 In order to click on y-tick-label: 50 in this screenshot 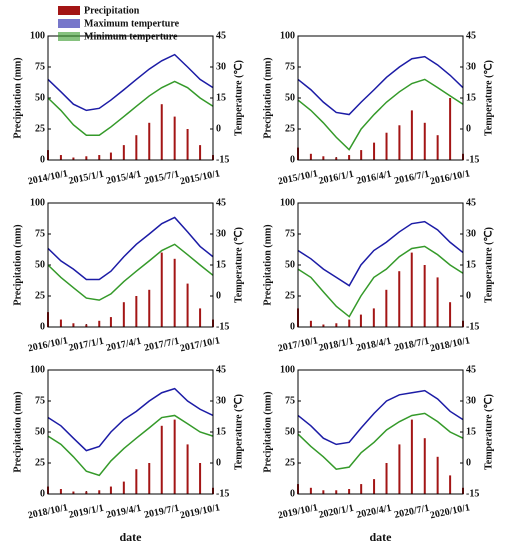, I will do `click(40, 431)`.